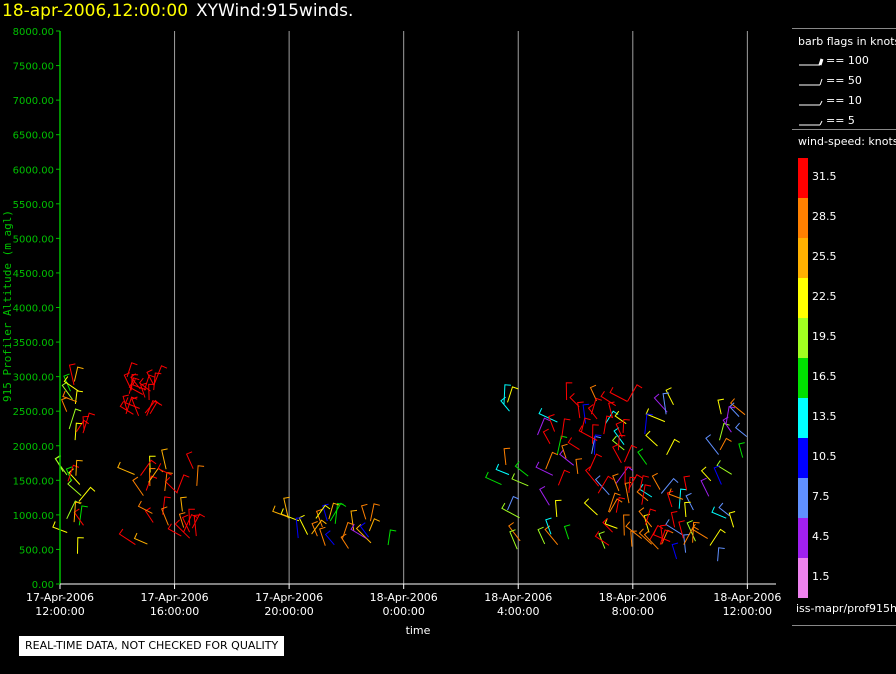 The image size is (896, 674). I want to click on x-tick-time: 12:00:00, so click(59, 611).